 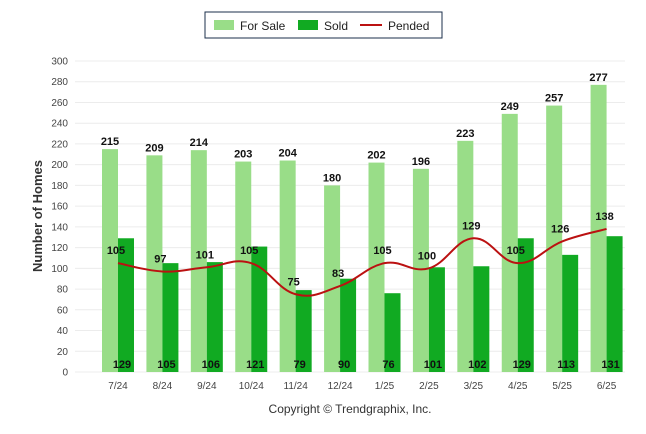 What do you see at coordinates (163, 386) in the screenshot?
I see `x-tick-label: 8/24` at bounding box center [163, 386].